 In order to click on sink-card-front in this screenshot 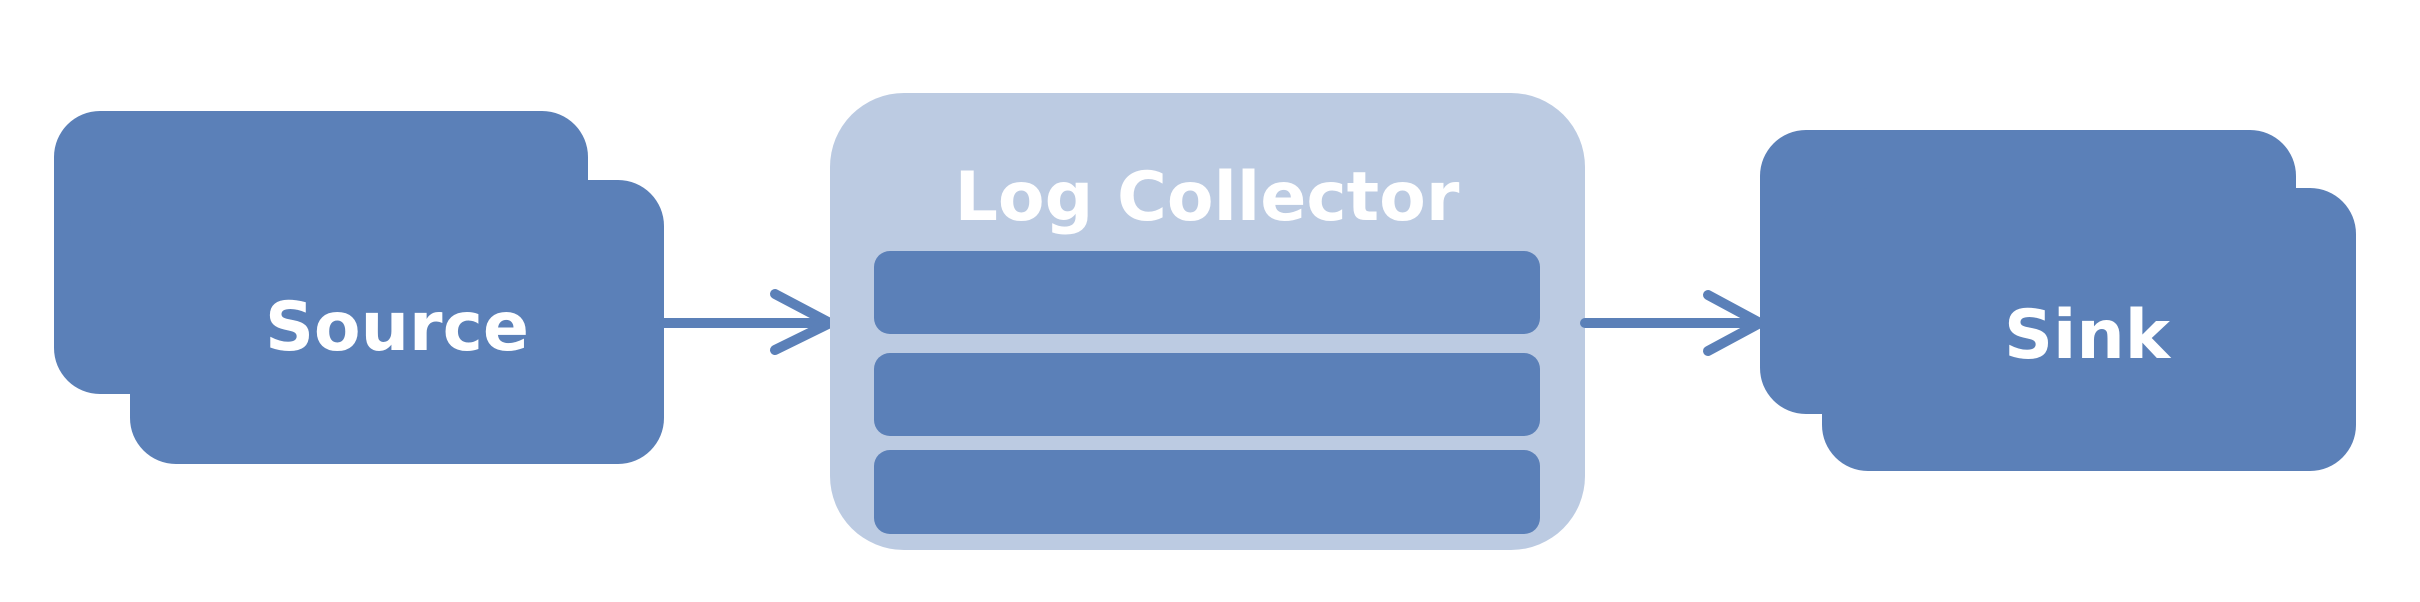, I will do `click(2089, 329)`.